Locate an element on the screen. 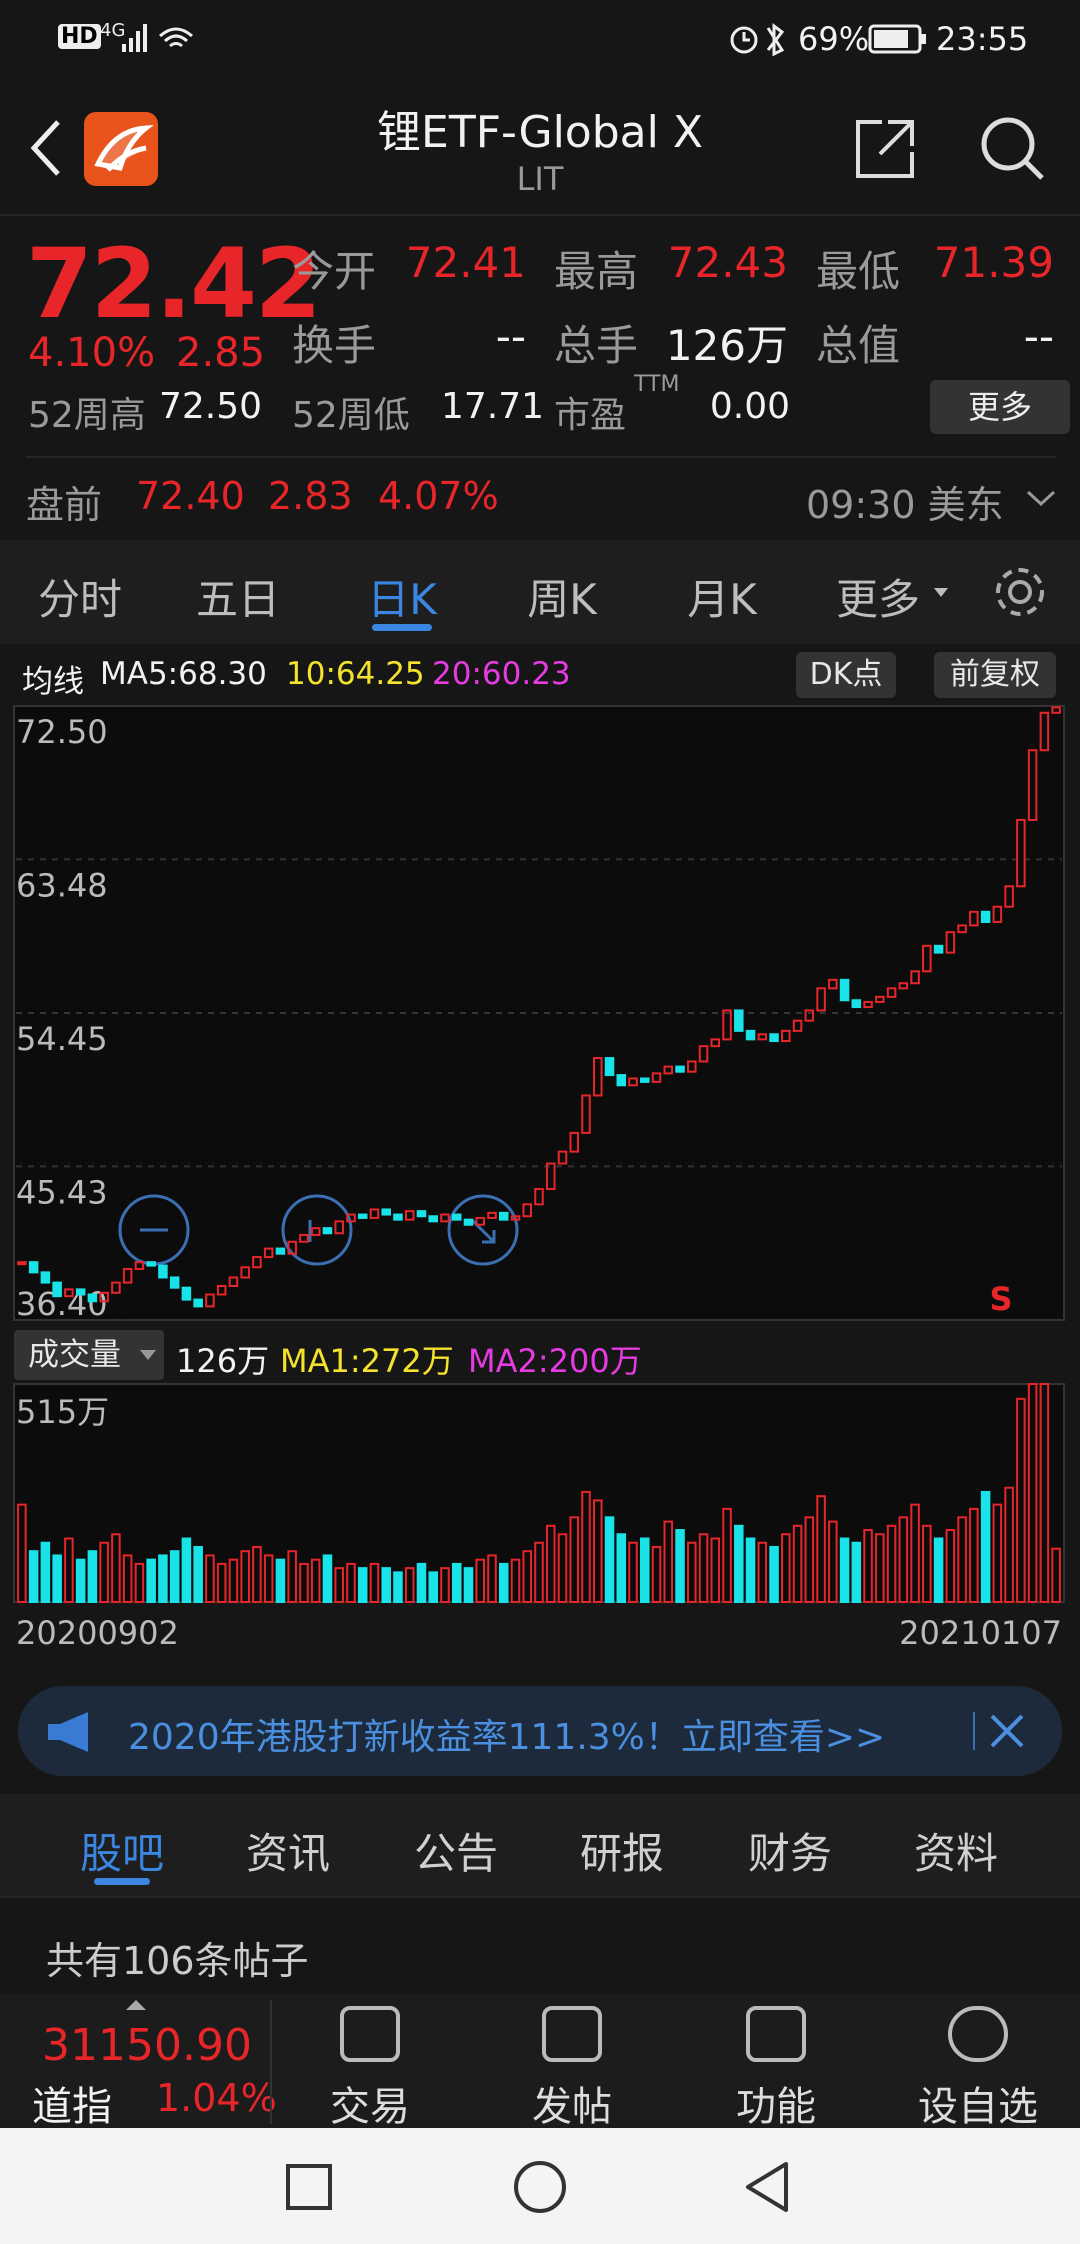  back-nav-button is located at coordinates (767, 2187).